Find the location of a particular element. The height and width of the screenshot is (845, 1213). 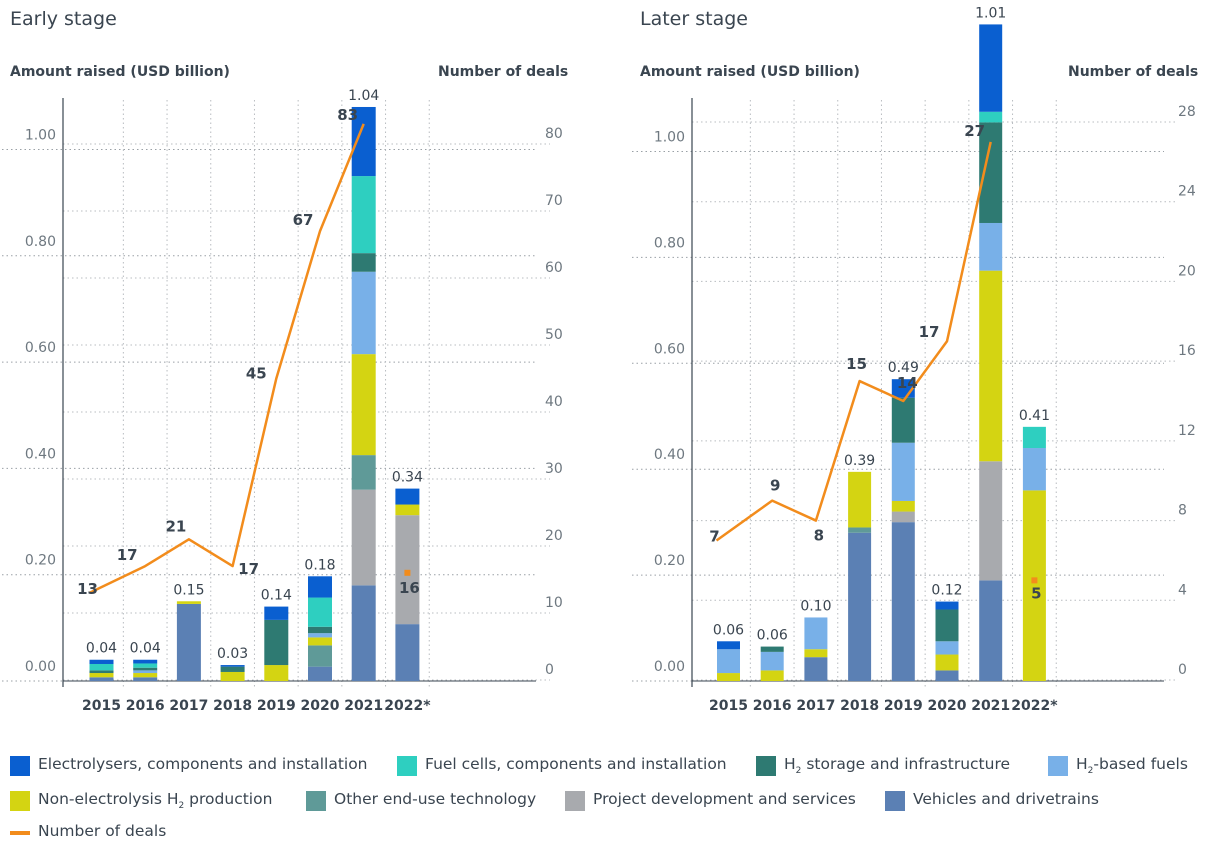

later-ylabel: Amount raised (USD billion) is located at coordinates (750, 72).